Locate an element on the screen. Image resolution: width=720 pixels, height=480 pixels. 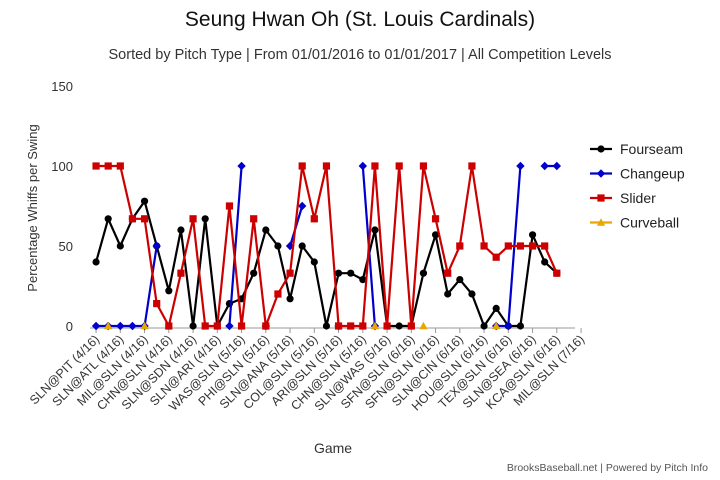
legend-item-changeup: Changeup is located at coordinates (637, 174).